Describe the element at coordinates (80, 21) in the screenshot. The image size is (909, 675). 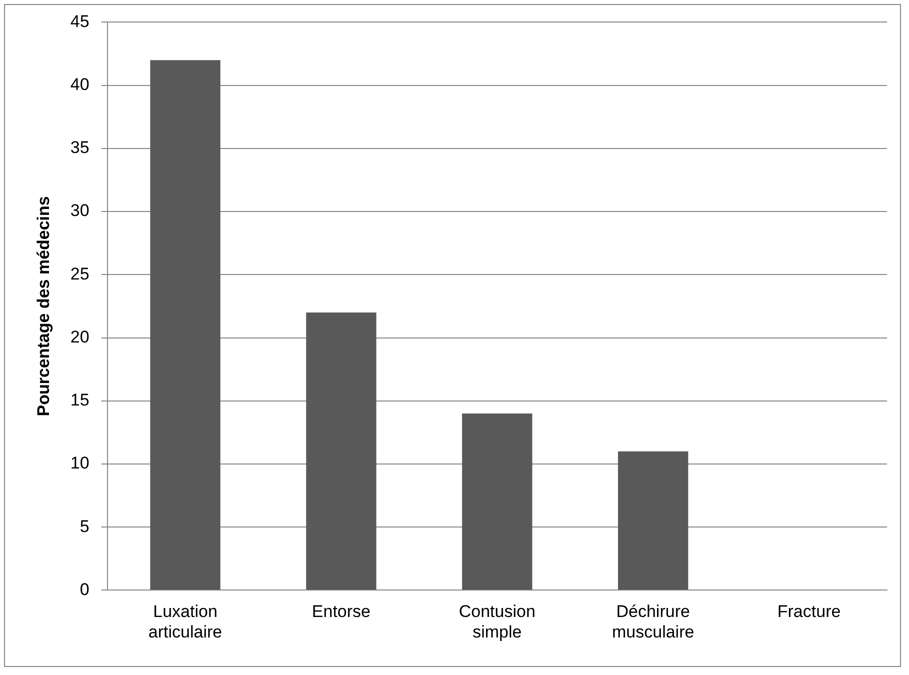
I see `y-tick-label: 45` at that location.